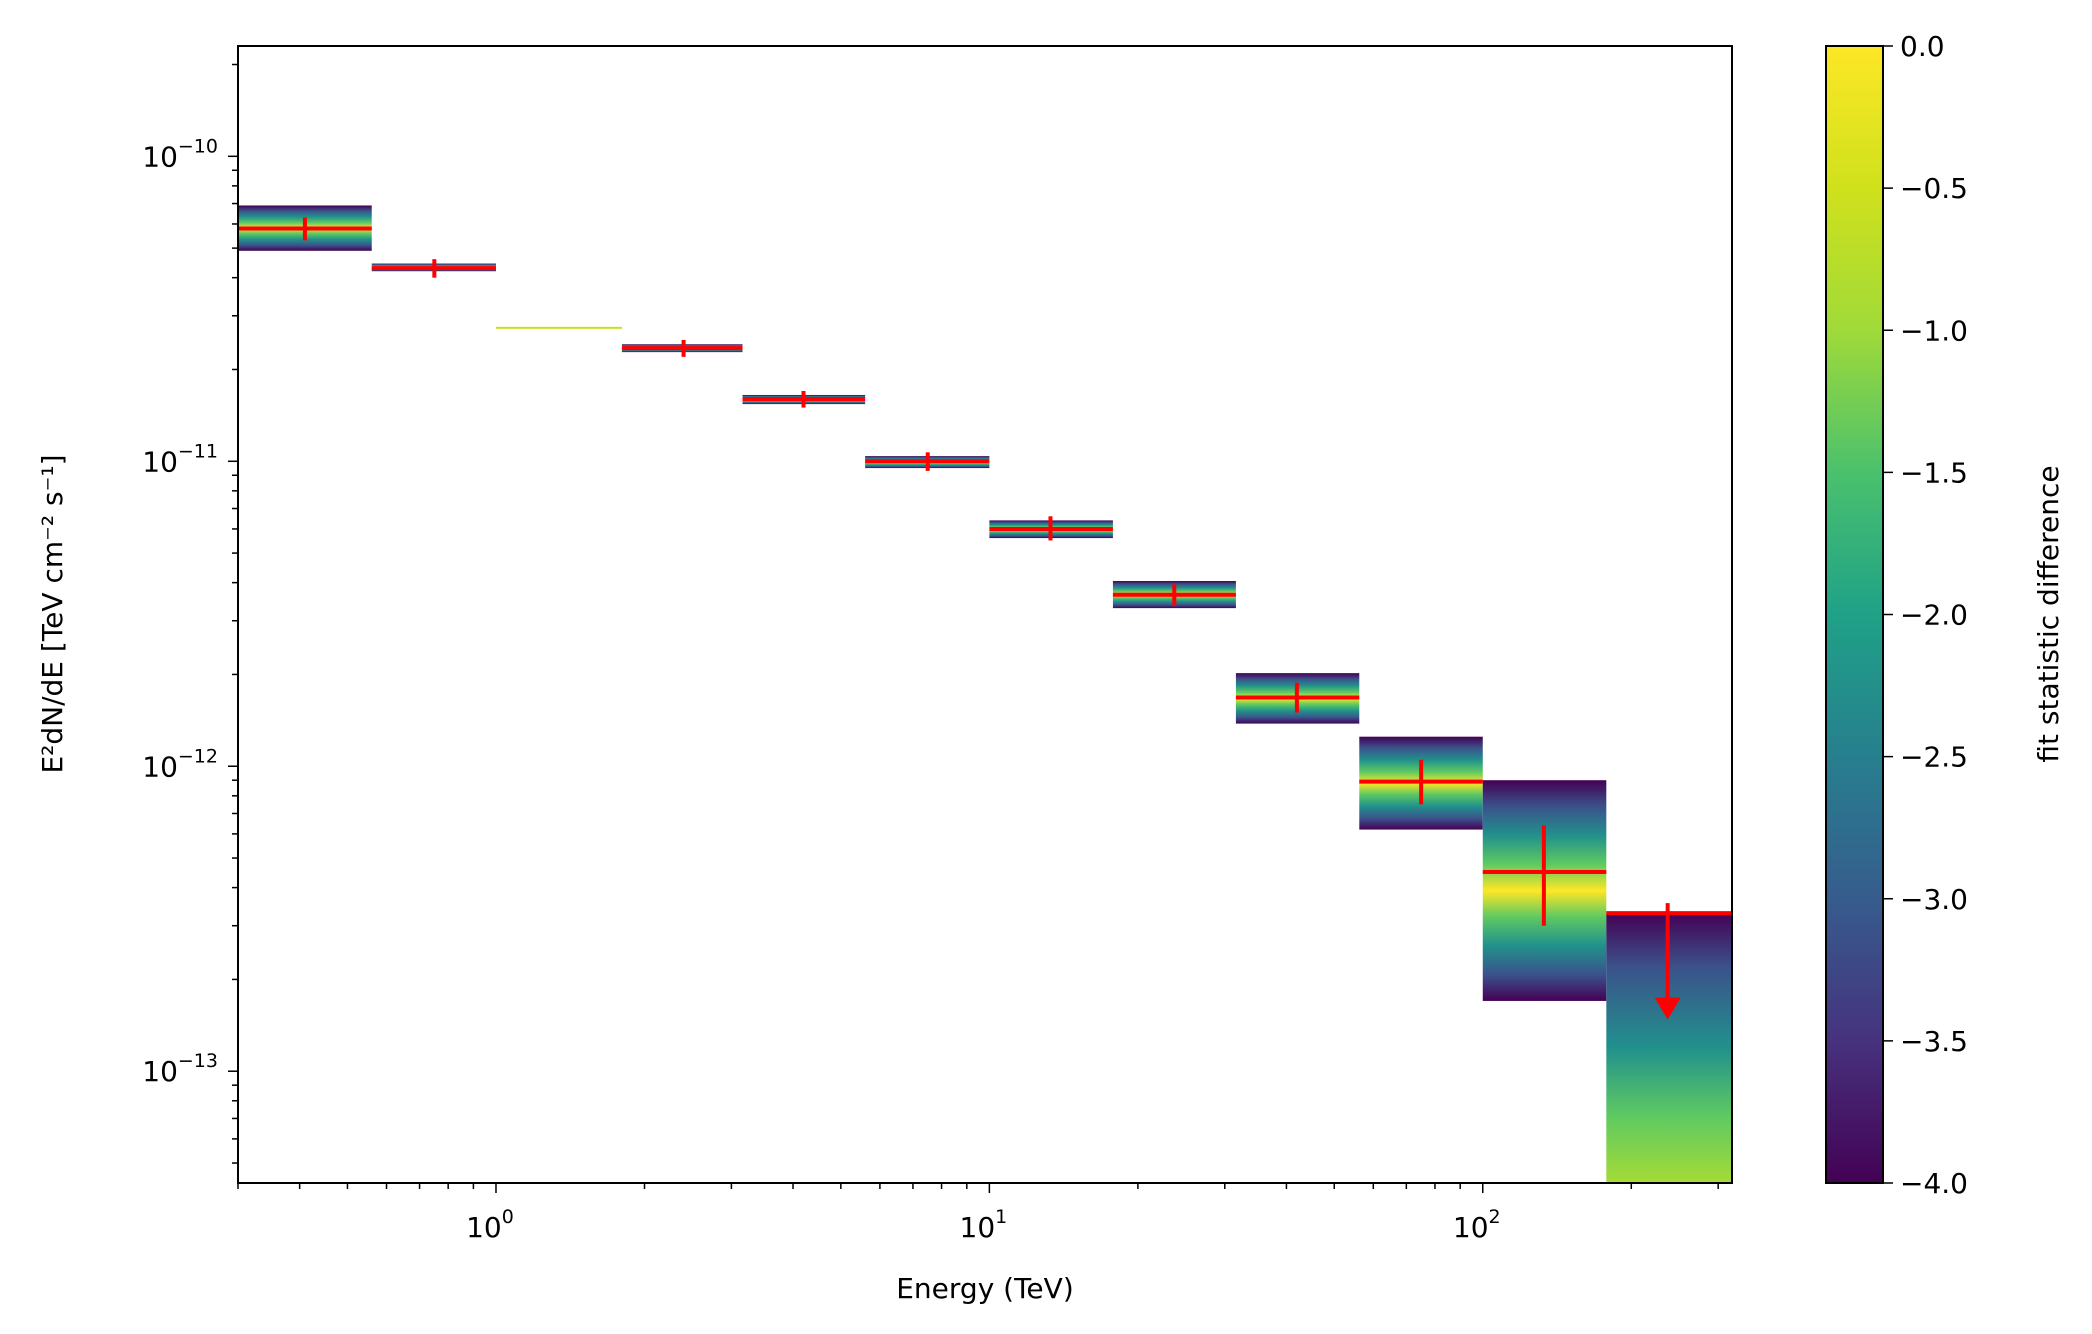 This screenshot has width=2092, height=1334. Describe the element at coordinates (190, 613) in the screenshot. I see `y-axis-ticks: 10−10 10−11 10−12 10−13` at that location.